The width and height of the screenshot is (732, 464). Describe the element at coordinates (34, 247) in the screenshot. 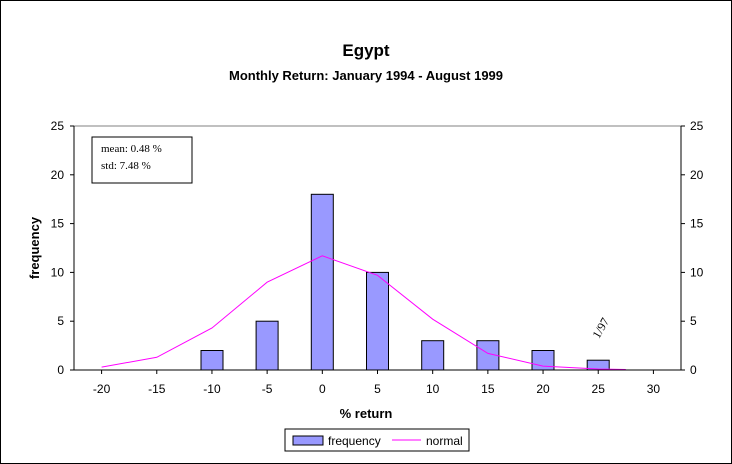

I see `y-axis-label: frequency` at that location.